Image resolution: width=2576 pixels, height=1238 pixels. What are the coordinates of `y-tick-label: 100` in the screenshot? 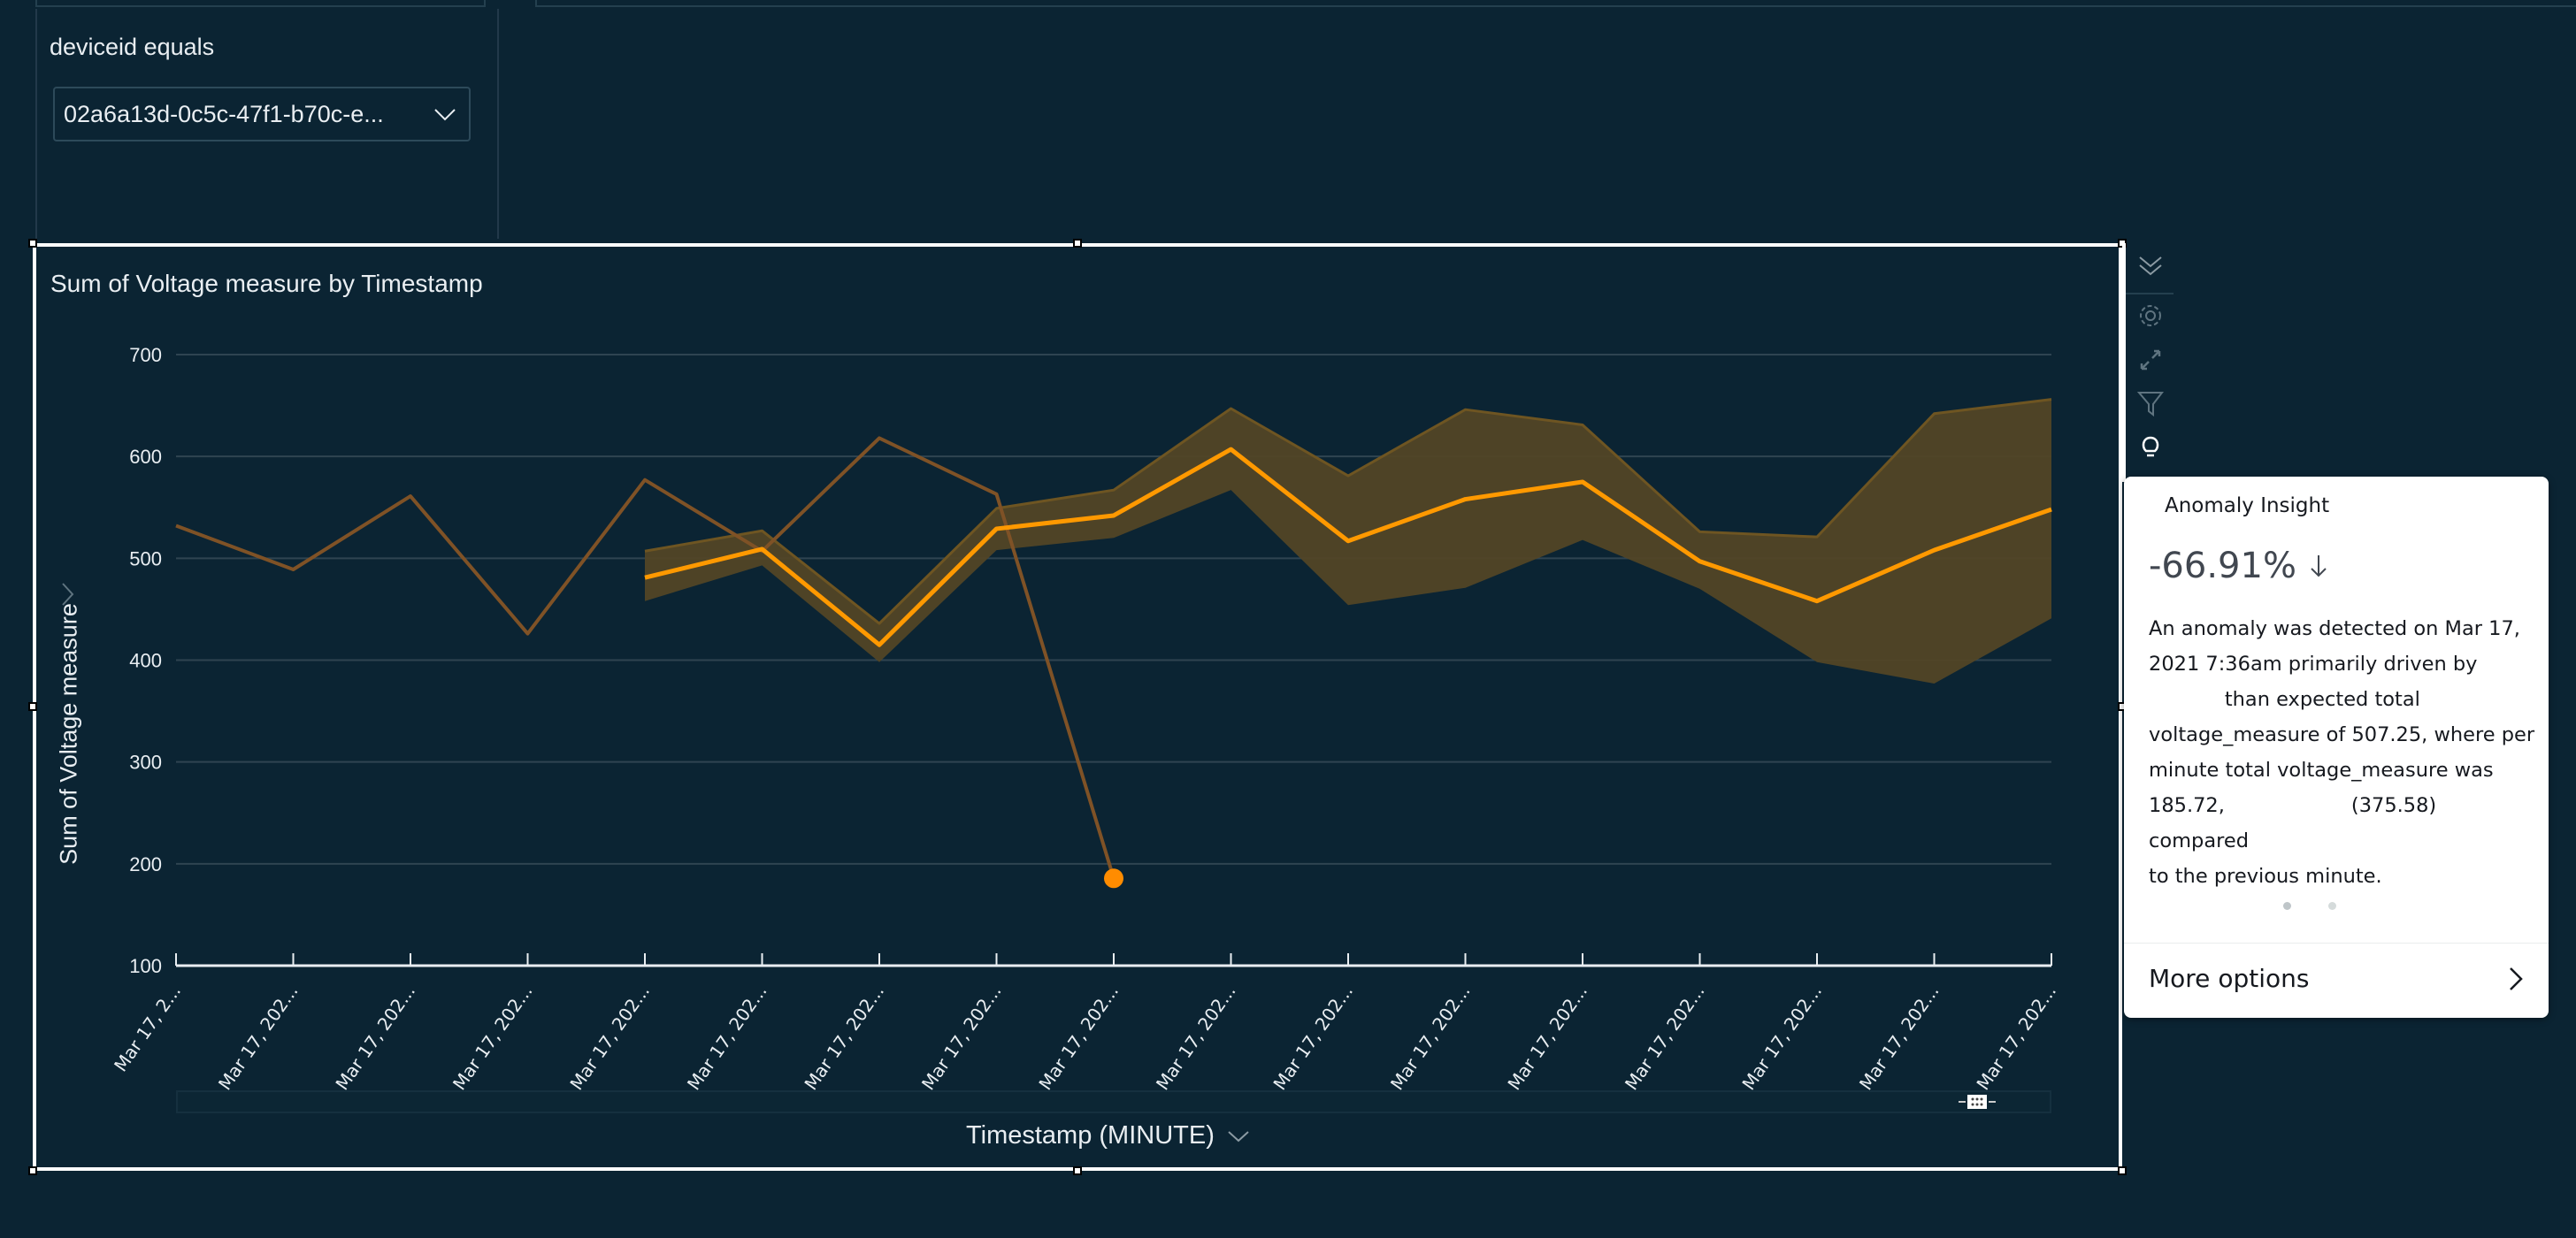 It's located at (145, 966).